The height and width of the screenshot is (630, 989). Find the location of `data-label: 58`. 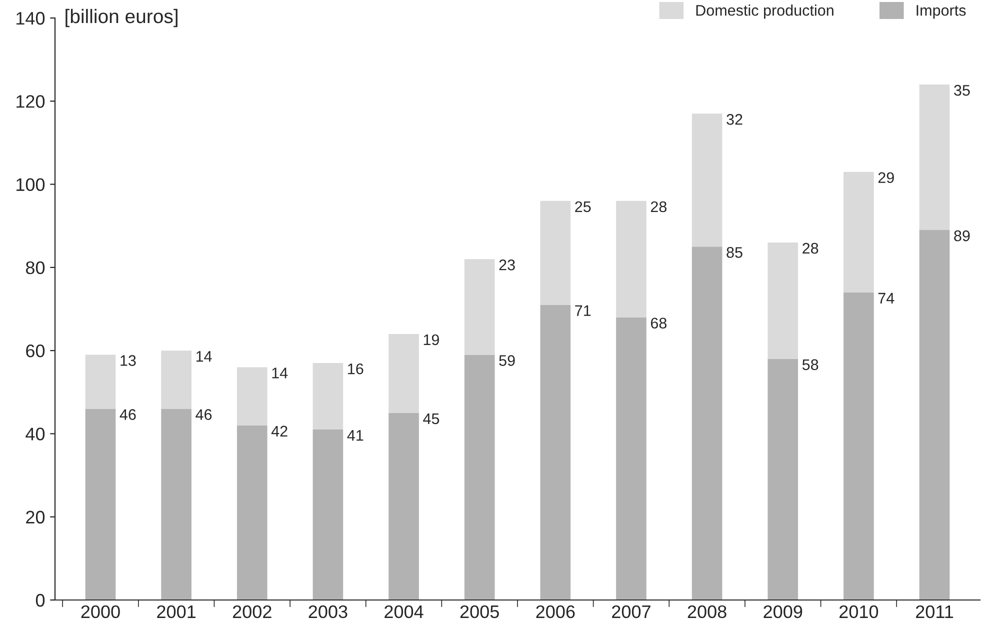

data-label: 58 is located at coordinates (810, 364).